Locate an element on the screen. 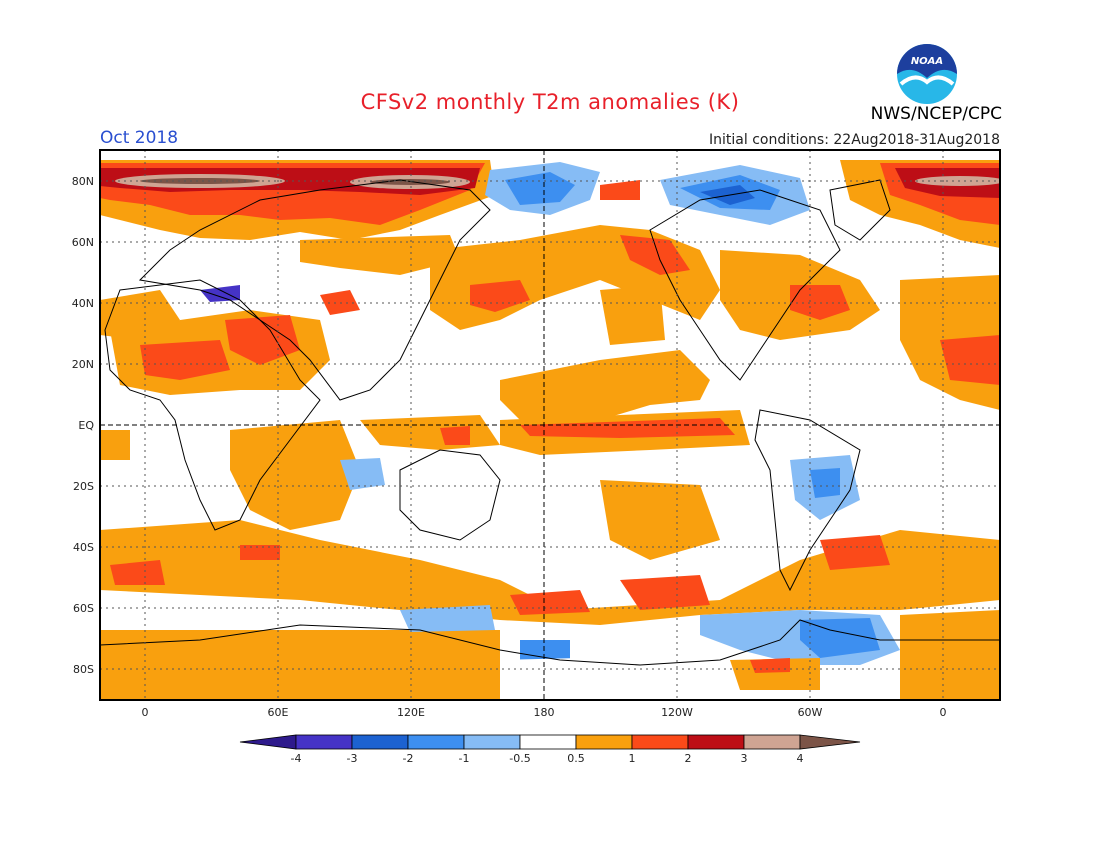 This screenshot has height=850, width=1100. colorbar-label: -1 is located at coordinates (464, 758).